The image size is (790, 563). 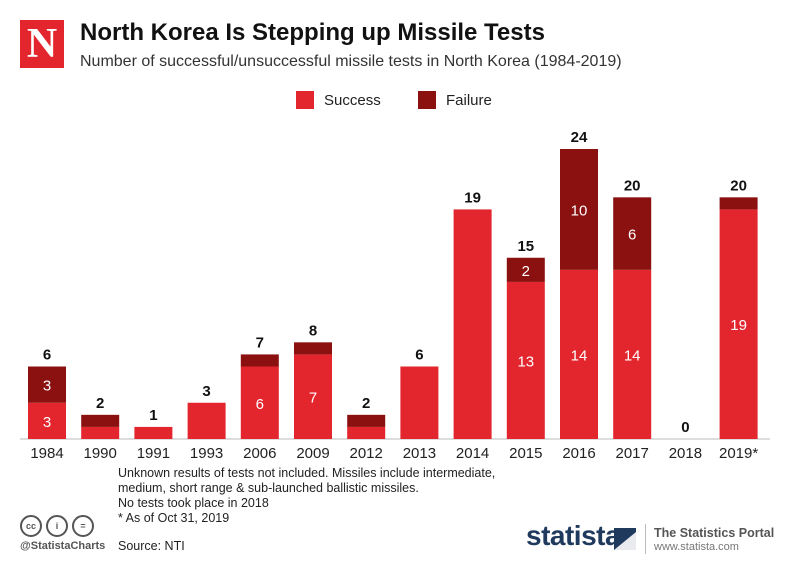 I want to click on segment-label-success: 3, so click(x=47, y=422).